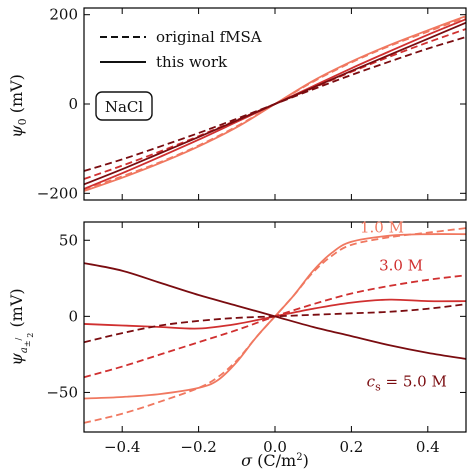  I want to click on label-5M-rest: = 5.0 M, so click(414, 381).